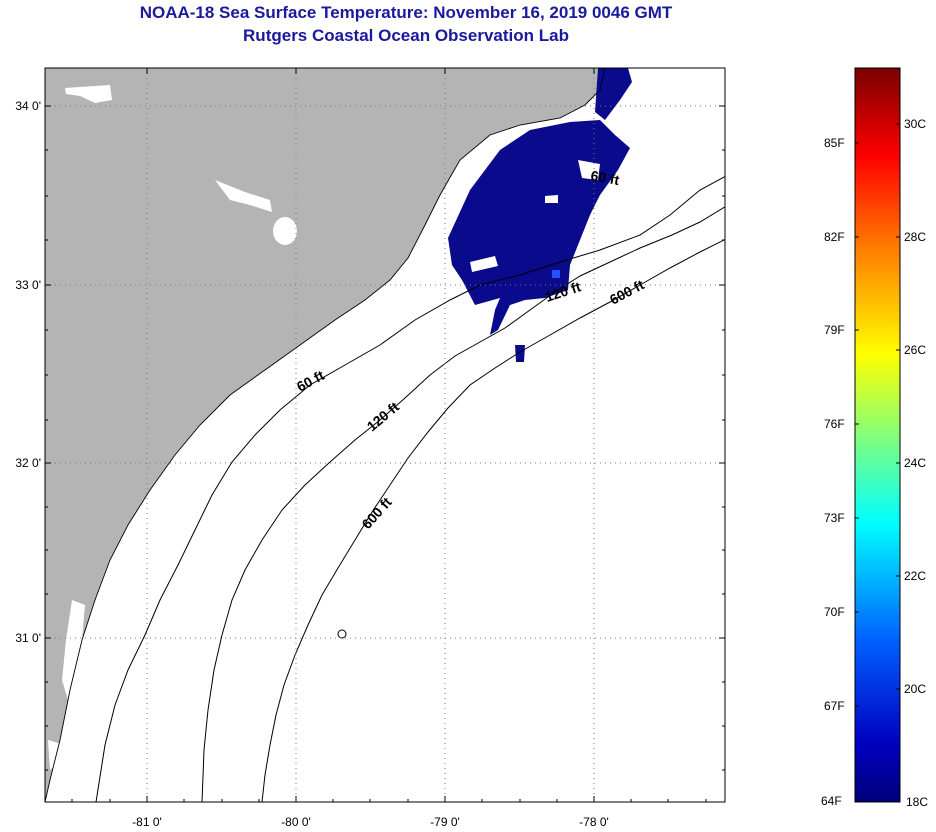  I want to click on colorbar-f-label: 70F, so click(834, 612).